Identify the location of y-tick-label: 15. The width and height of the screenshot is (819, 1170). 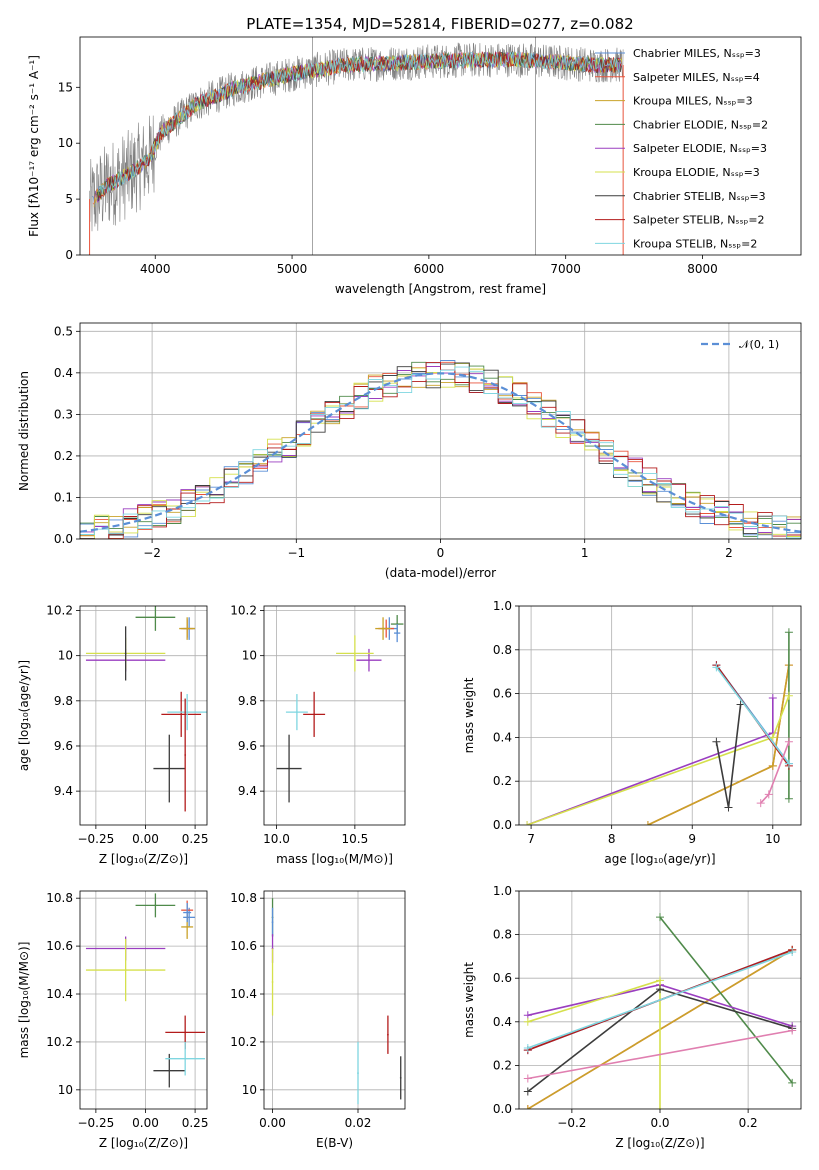
(65, 87).